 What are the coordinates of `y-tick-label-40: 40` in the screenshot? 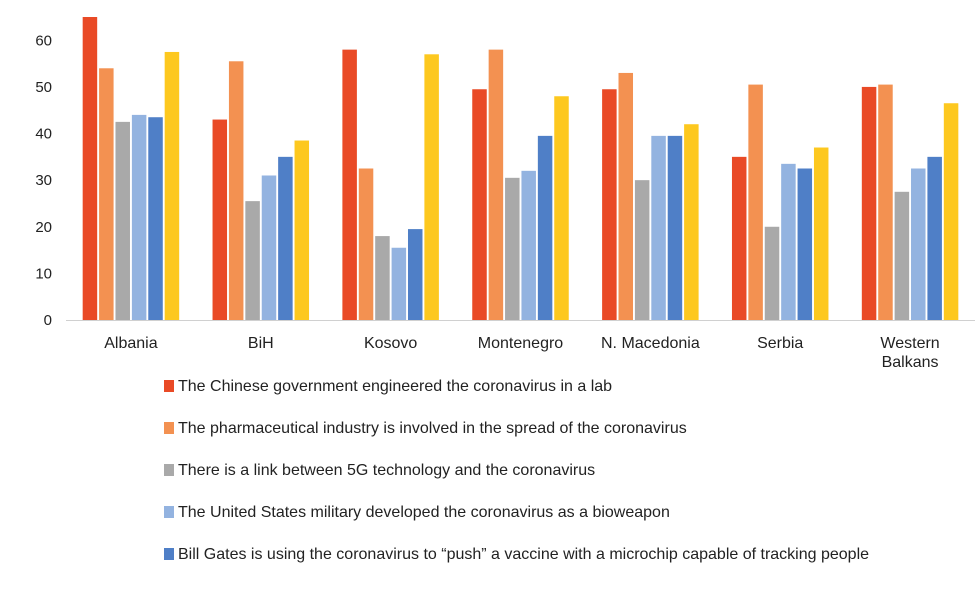 It's located at (43, 134).